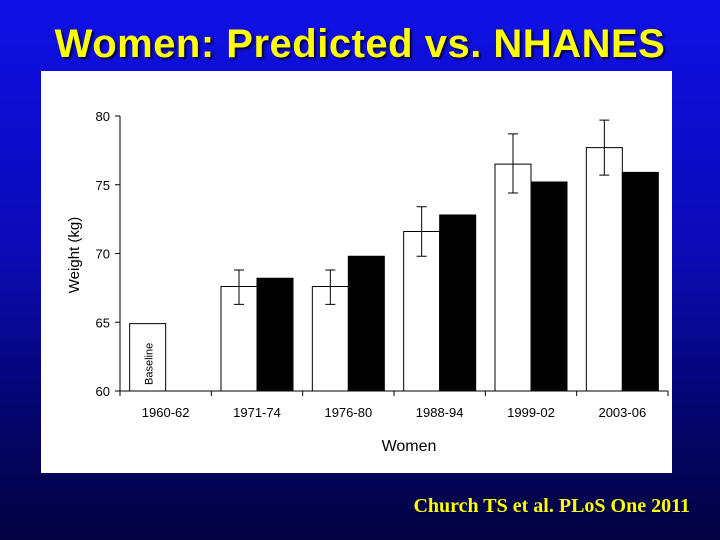 This screenshot has height=540, width=720. Describe the element at coordinates (409, 446) in the screenshot. I see `x-axis-label: Women` at that location.